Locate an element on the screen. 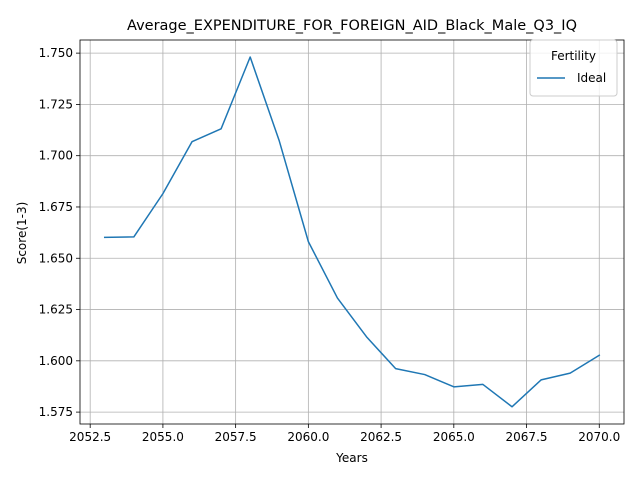  y-tick-label: 1.575 is located at coordinates (56, 412).